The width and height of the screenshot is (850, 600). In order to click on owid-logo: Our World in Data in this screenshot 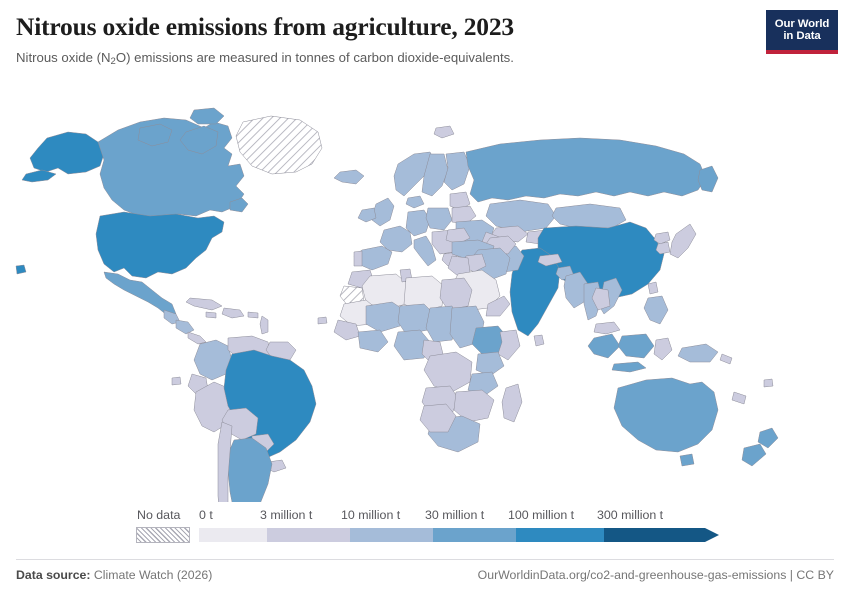, I will do `click(802, 32)`.